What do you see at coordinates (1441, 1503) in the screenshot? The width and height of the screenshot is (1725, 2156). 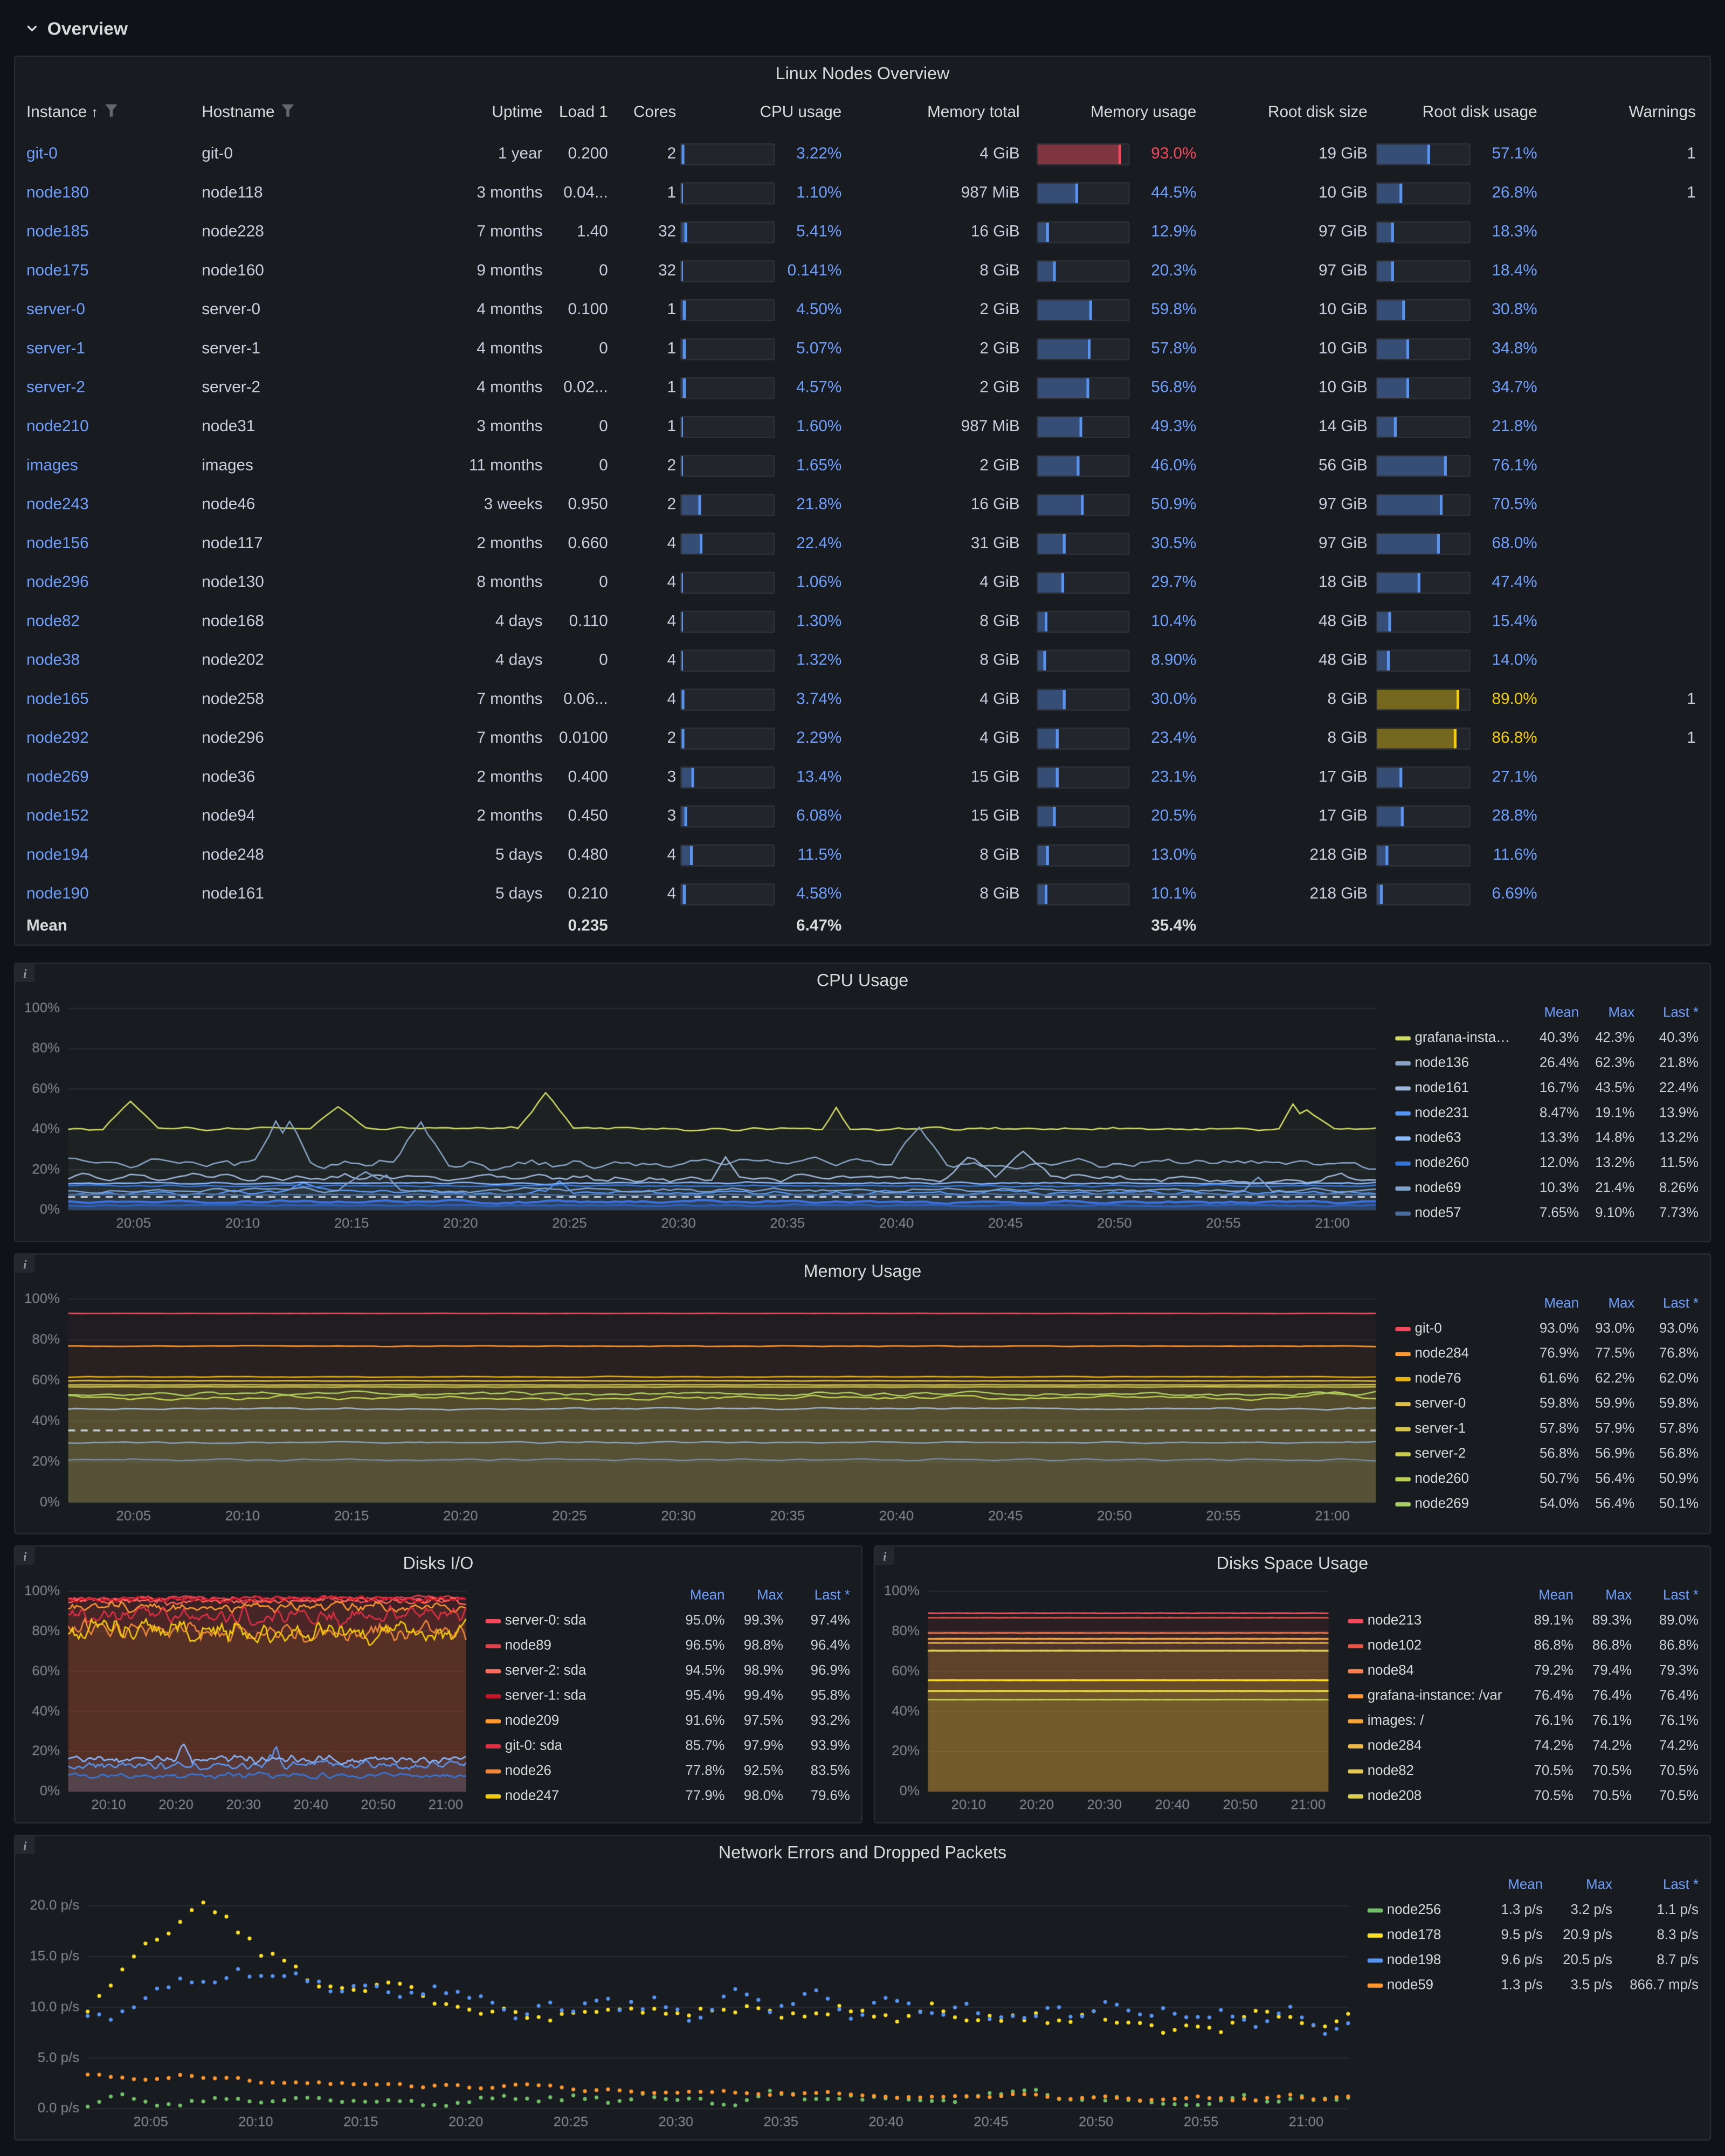 I see `legend-series-name: node269` at bounding box center [1441, 1503].